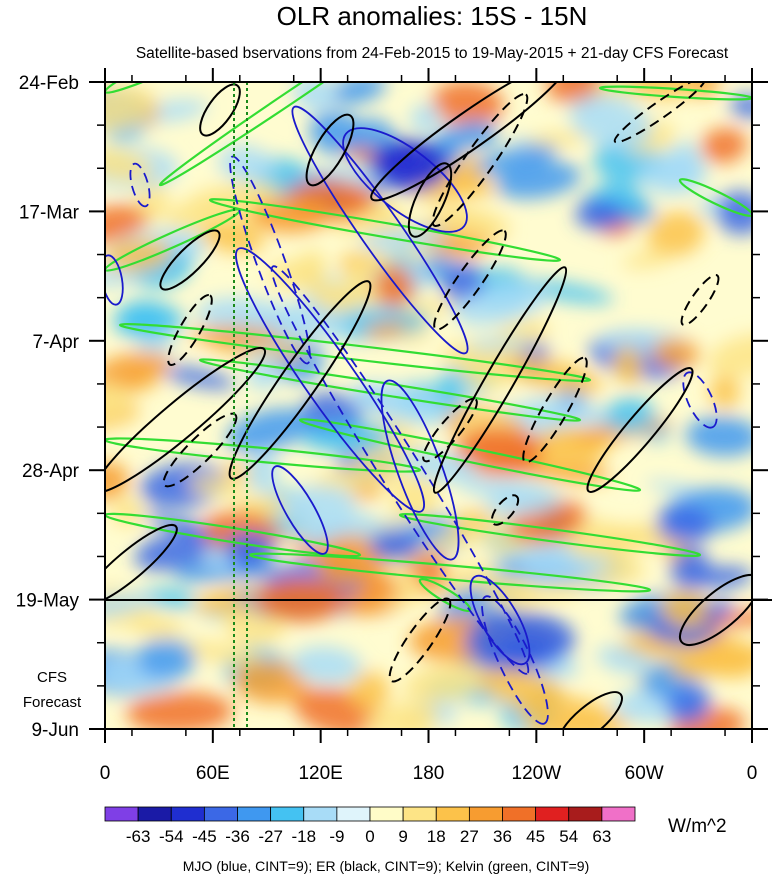 The height and width of the screenshot is (878, 772). What do you see at coordinates (55, 730) in the screenshot?
I see `y-tick-label: 9-Jun` at bounding box center [55, 730].